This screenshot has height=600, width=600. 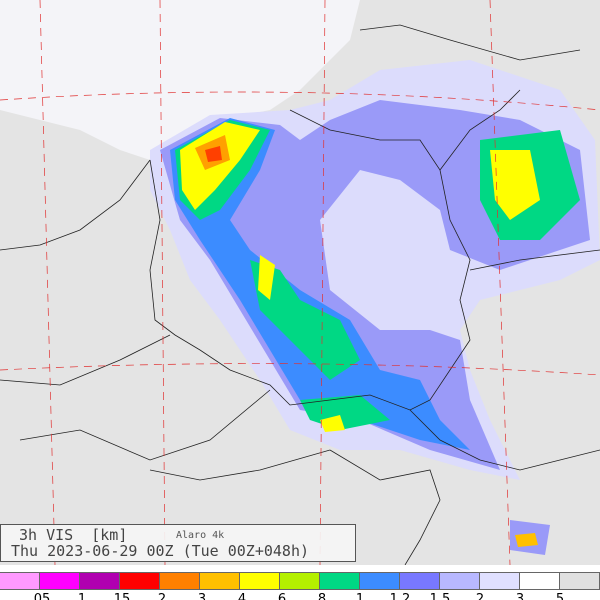 What do you see at coordinates (73, 535) in the screenshot?
I see `variable-title: 3h VIS [km]` at bounding box center [73, 535].